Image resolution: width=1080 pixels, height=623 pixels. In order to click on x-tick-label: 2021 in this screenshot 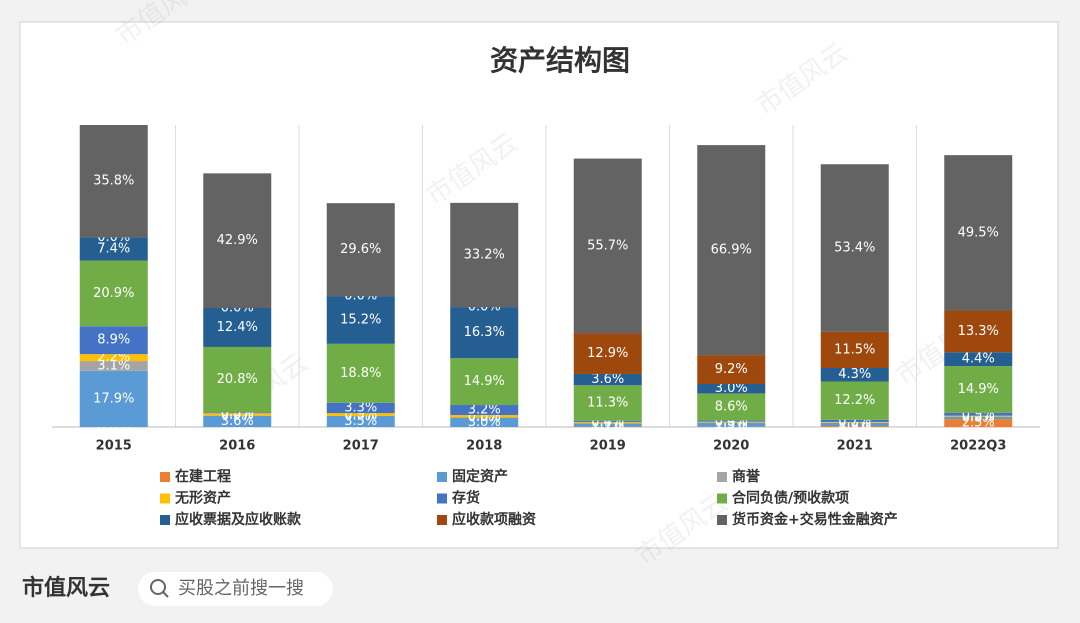, I will do `click(855, 446)`.